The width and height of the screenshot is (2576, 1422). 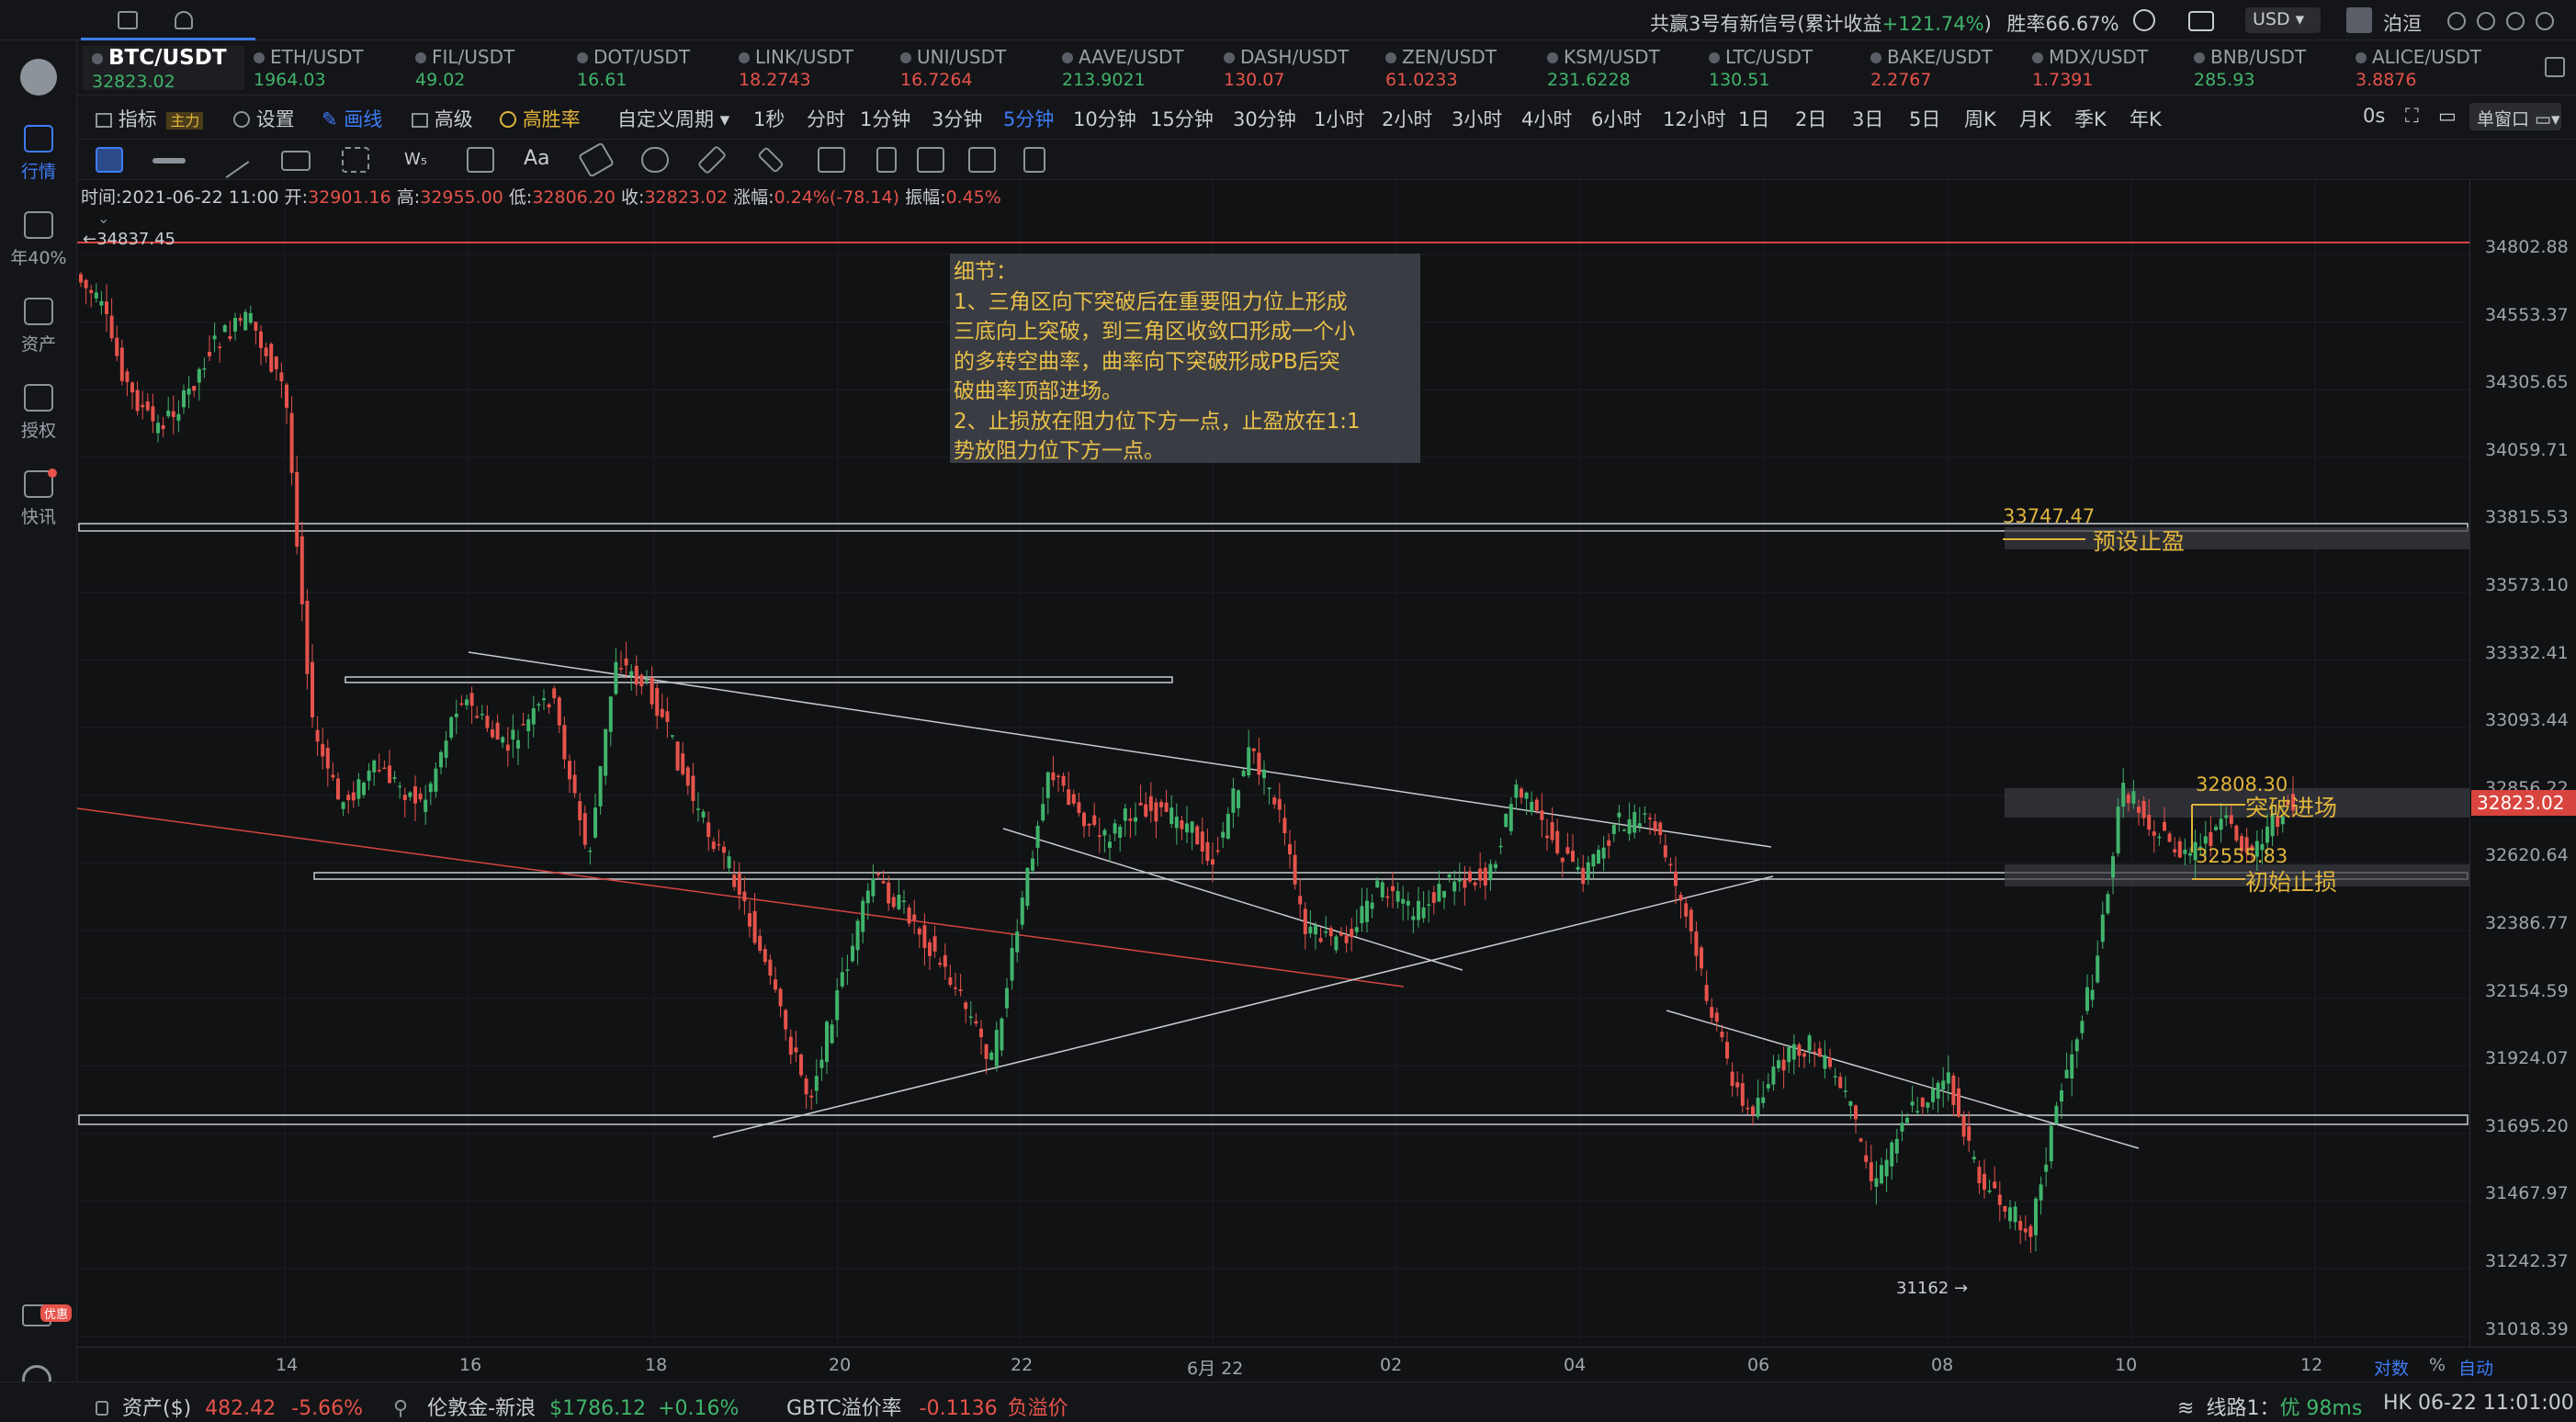 What do you see at coordinates (1407, 119) in the screenshot?
I see `period-option: 2小时` at bounding box center [1407, 119].